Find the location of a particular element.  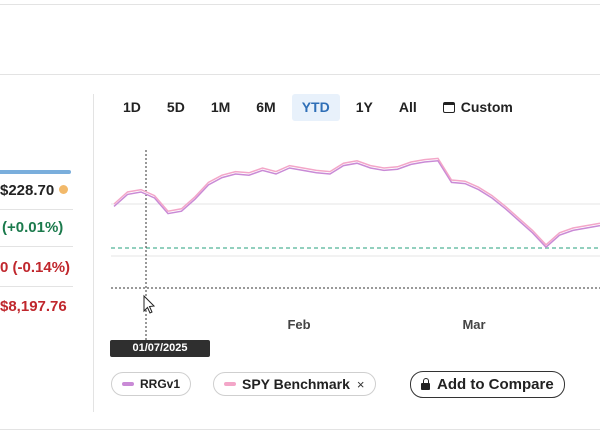

add-to-compare-label: Add to Compare is located at coordinates (495, 384).